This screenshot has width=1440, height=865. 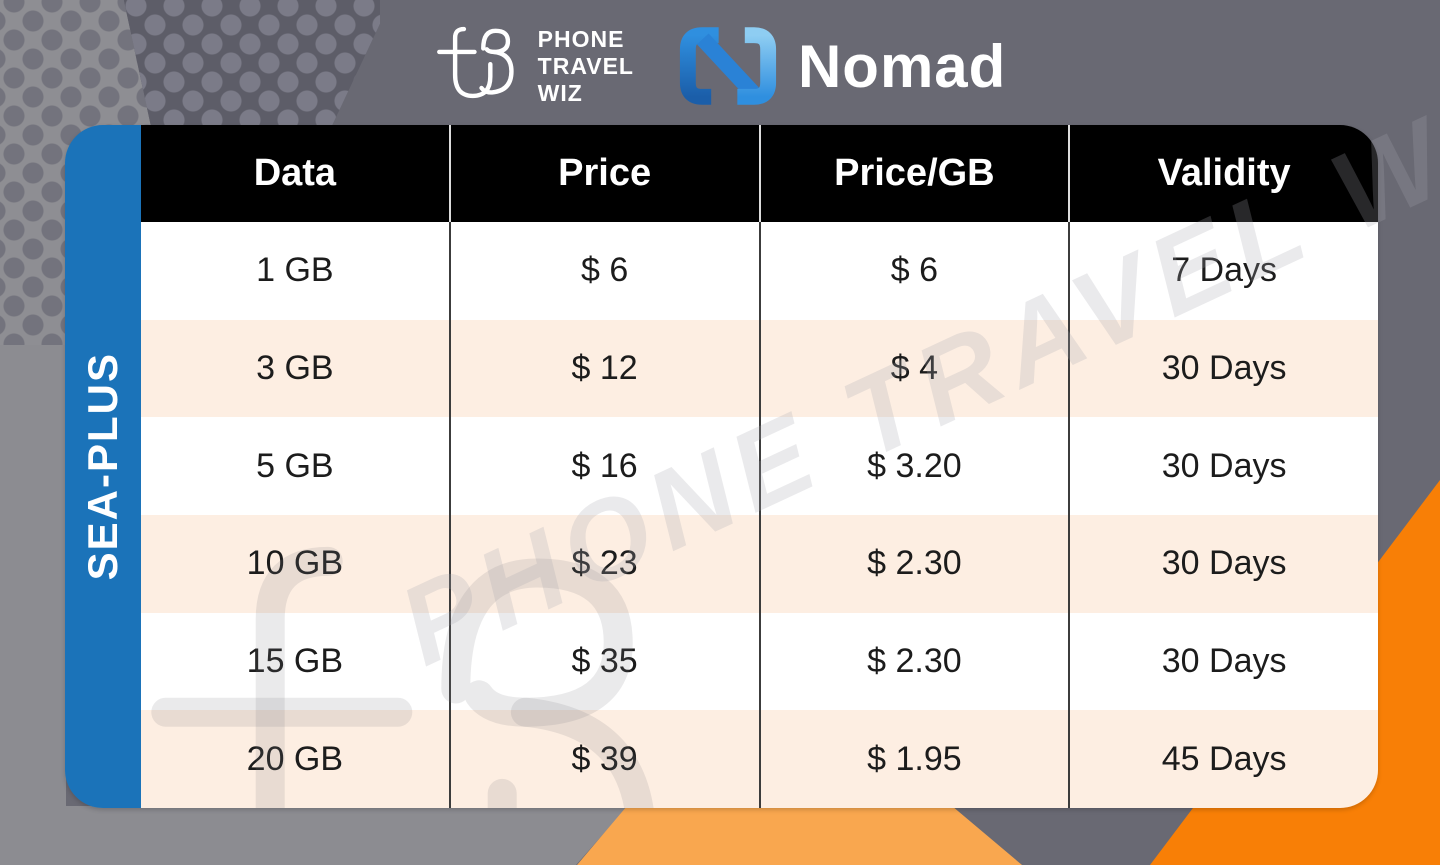 What do you see at coordinates (478, 66) in the screenshot?
I see `phone-travel-wiz-logo-icon` at bounding box center [478, 66].